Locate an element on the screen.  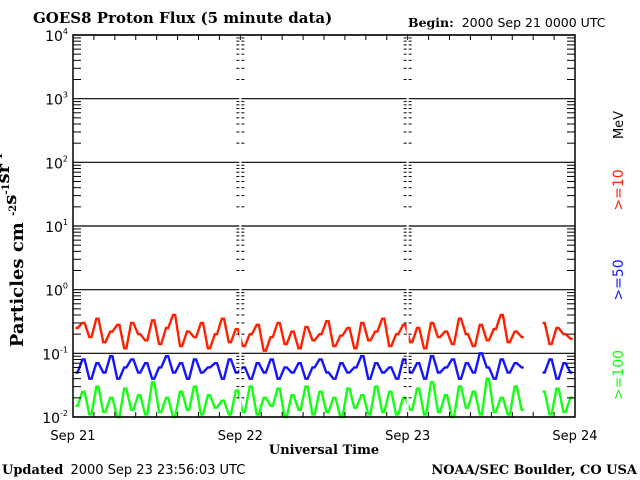
x-tick-label: Sep 24 is located at coordinates (574, 436).